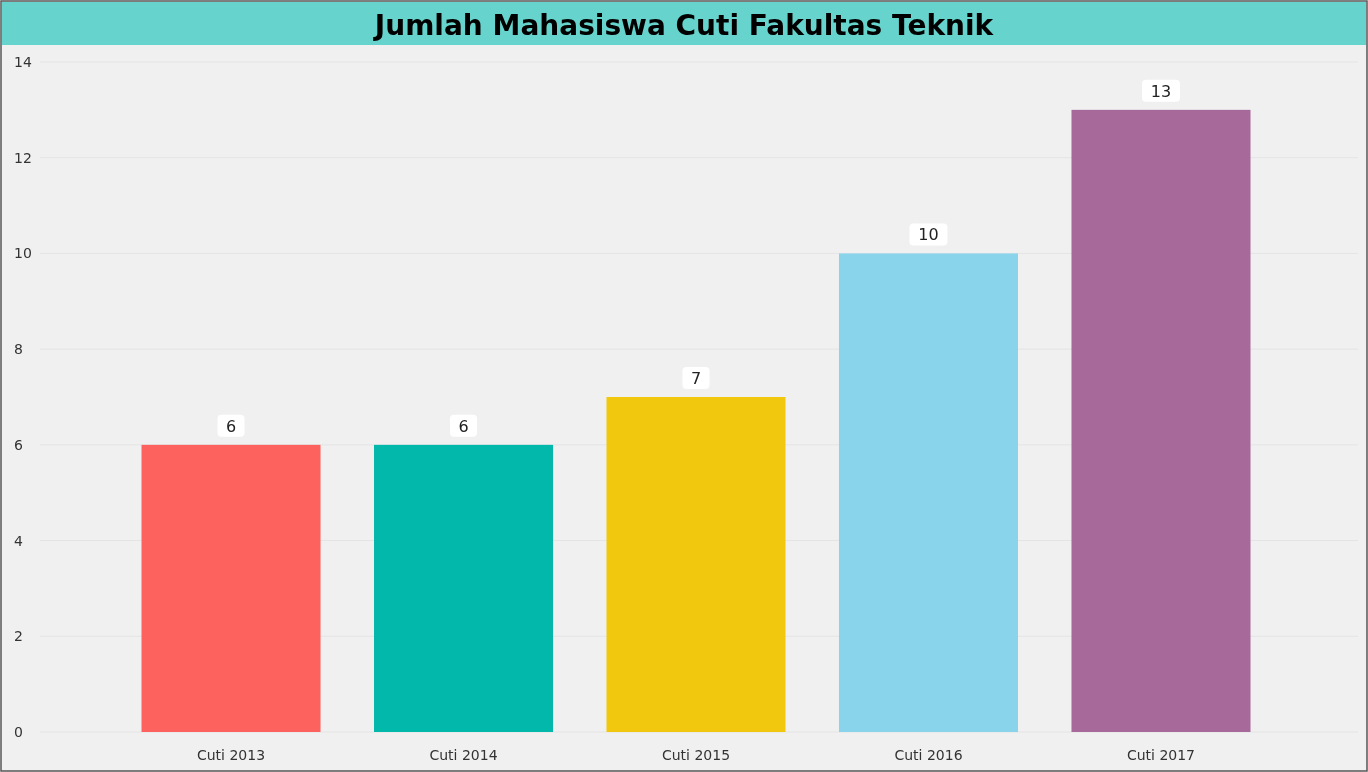  I want to click on y-tick-label: 6, so click(18, 444).